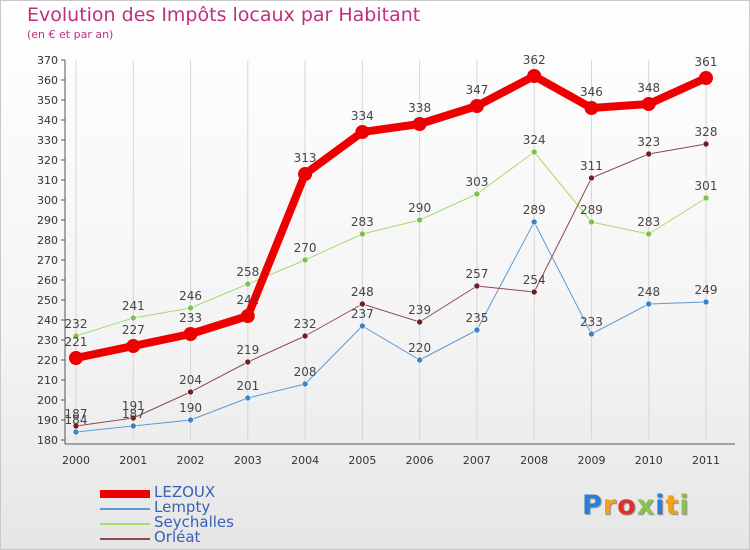 This screenshot has height=550, width=750. What do you see at coordinates (649, 460) in the screenshot?
I see `x-tick-label: 2010` at bounding box center [649, 460].